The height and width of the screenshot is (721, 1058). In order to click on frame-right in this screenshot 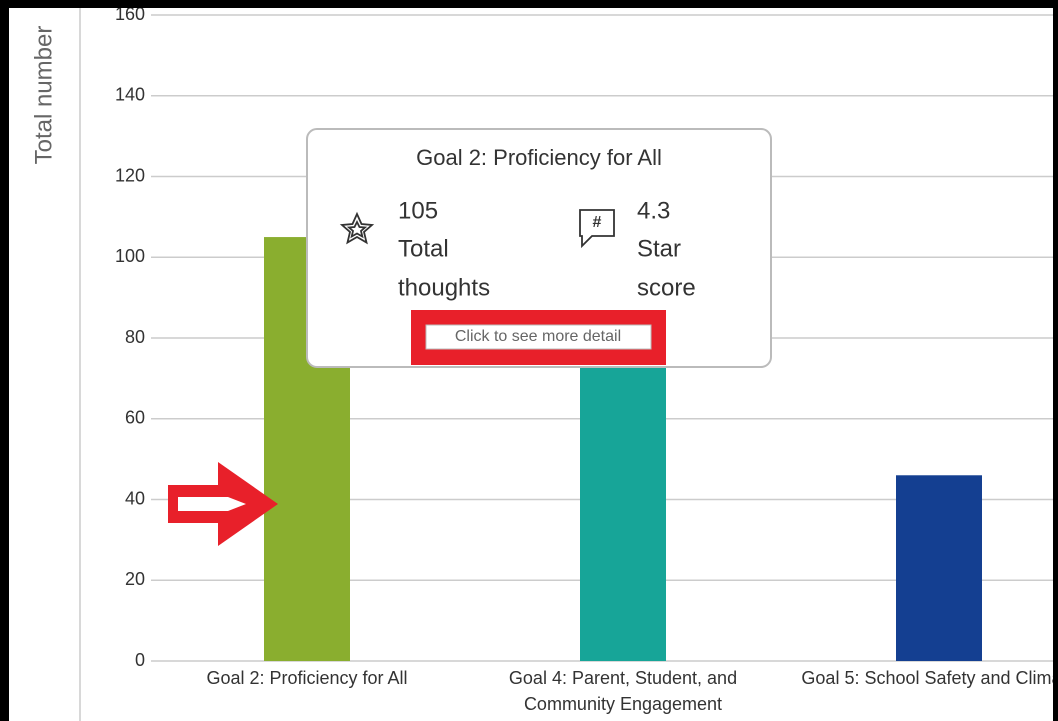, I will do `click(1055, 360)`.